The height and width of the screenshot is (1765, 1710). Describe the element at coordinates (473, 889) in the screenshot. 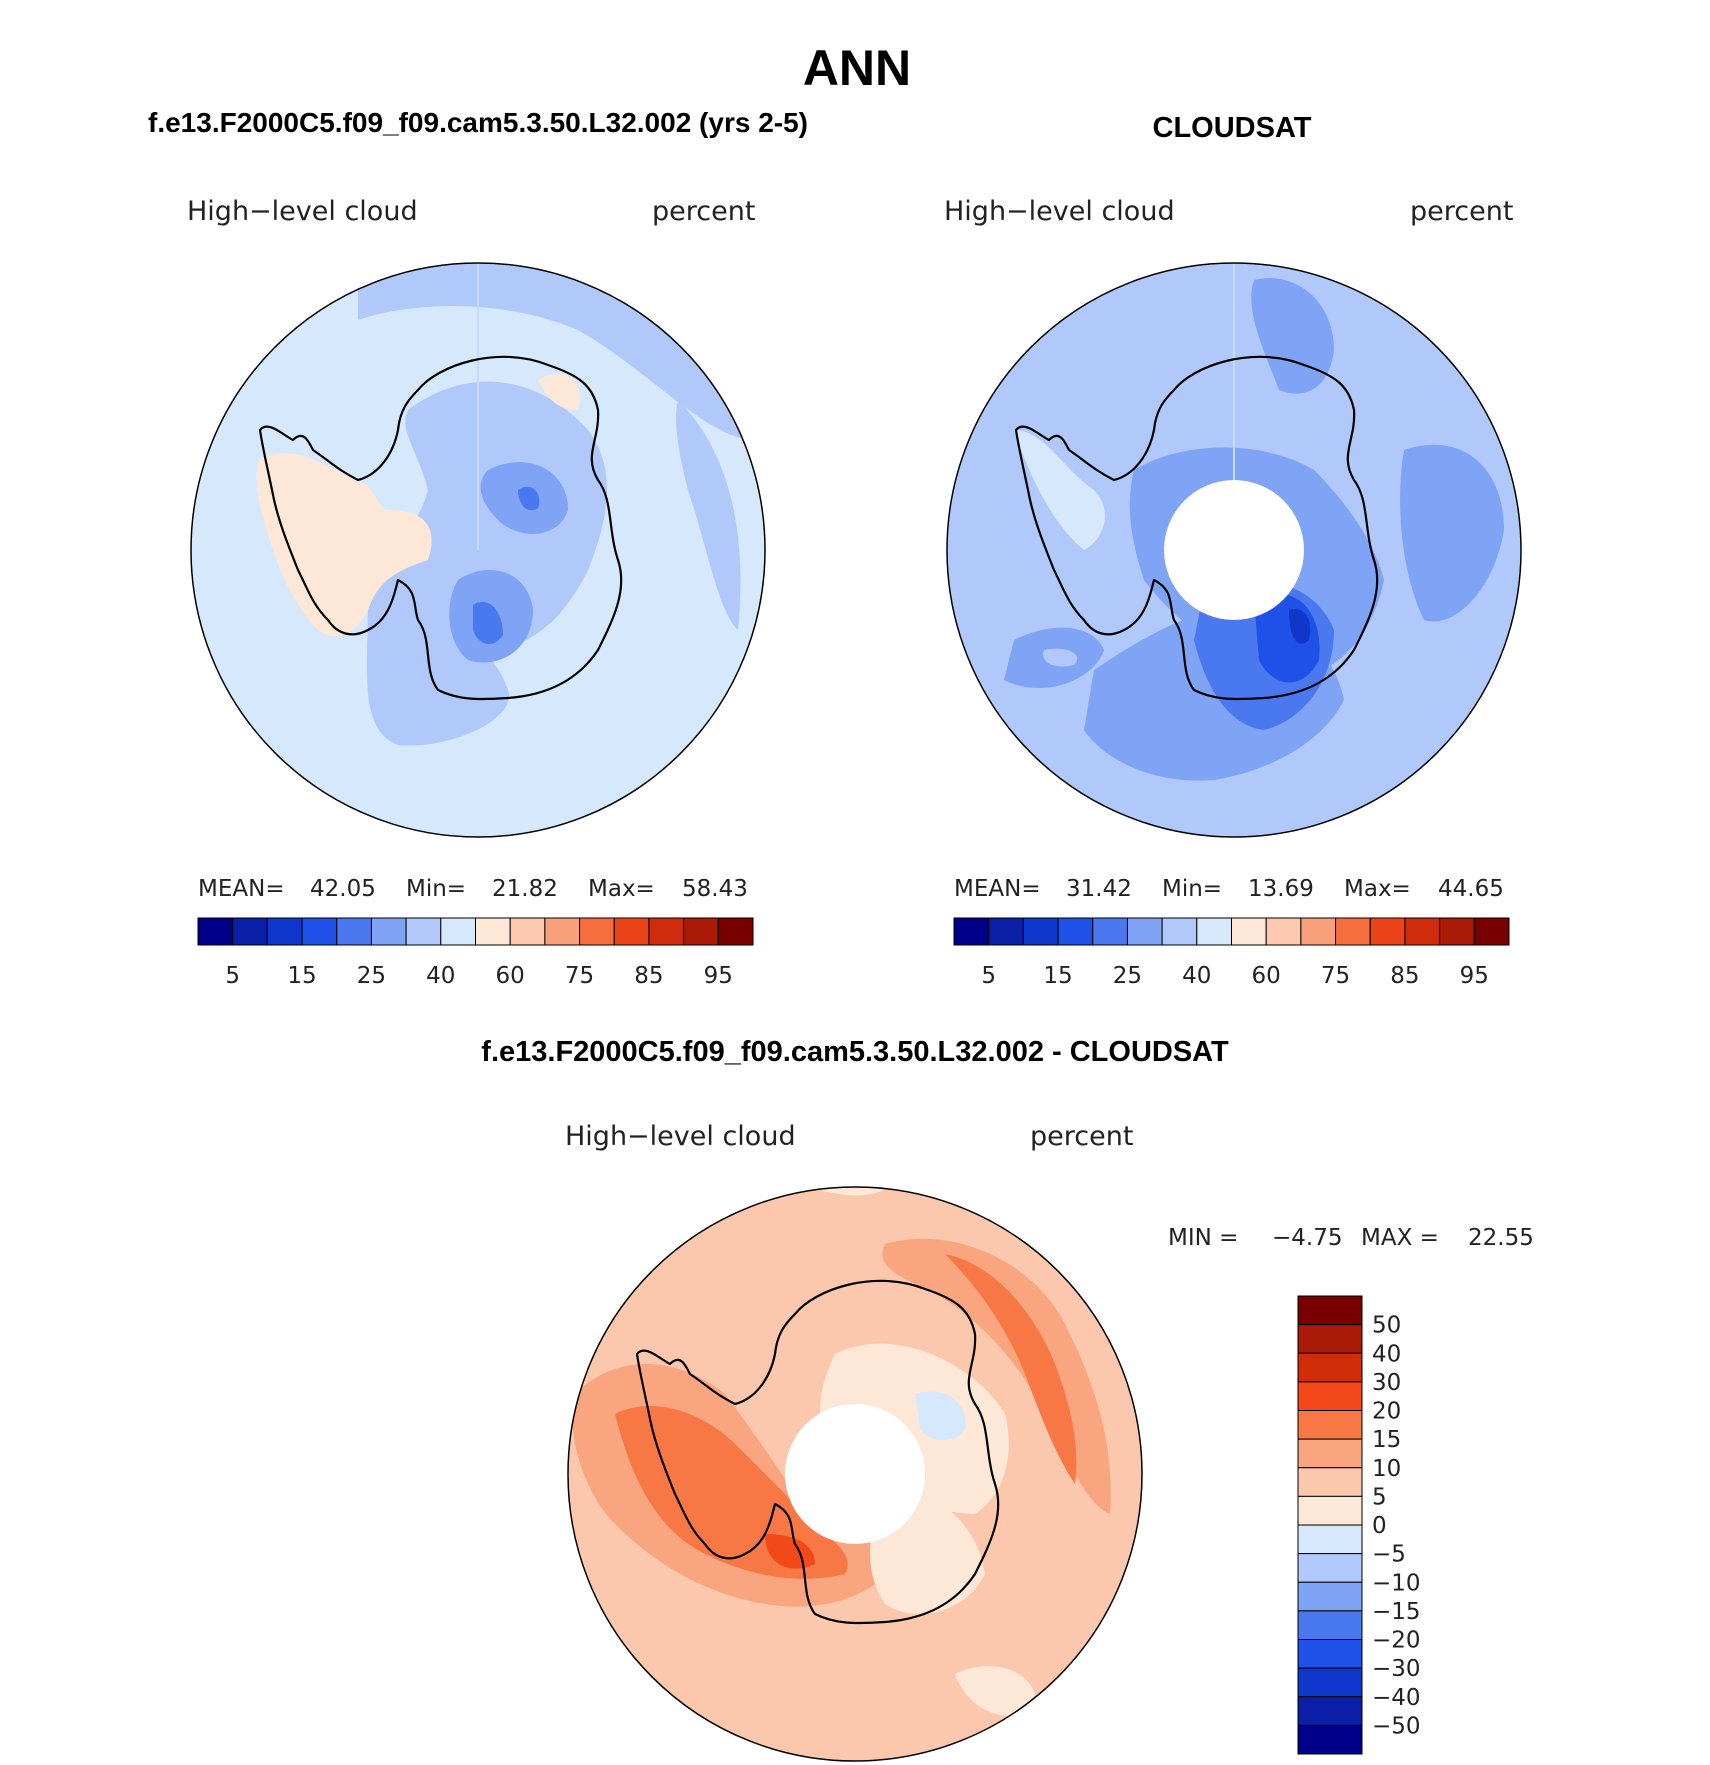

I see `panel-model-stats: MEAN= 42.05 Min= 21.82 Max= 58.43` at that location.